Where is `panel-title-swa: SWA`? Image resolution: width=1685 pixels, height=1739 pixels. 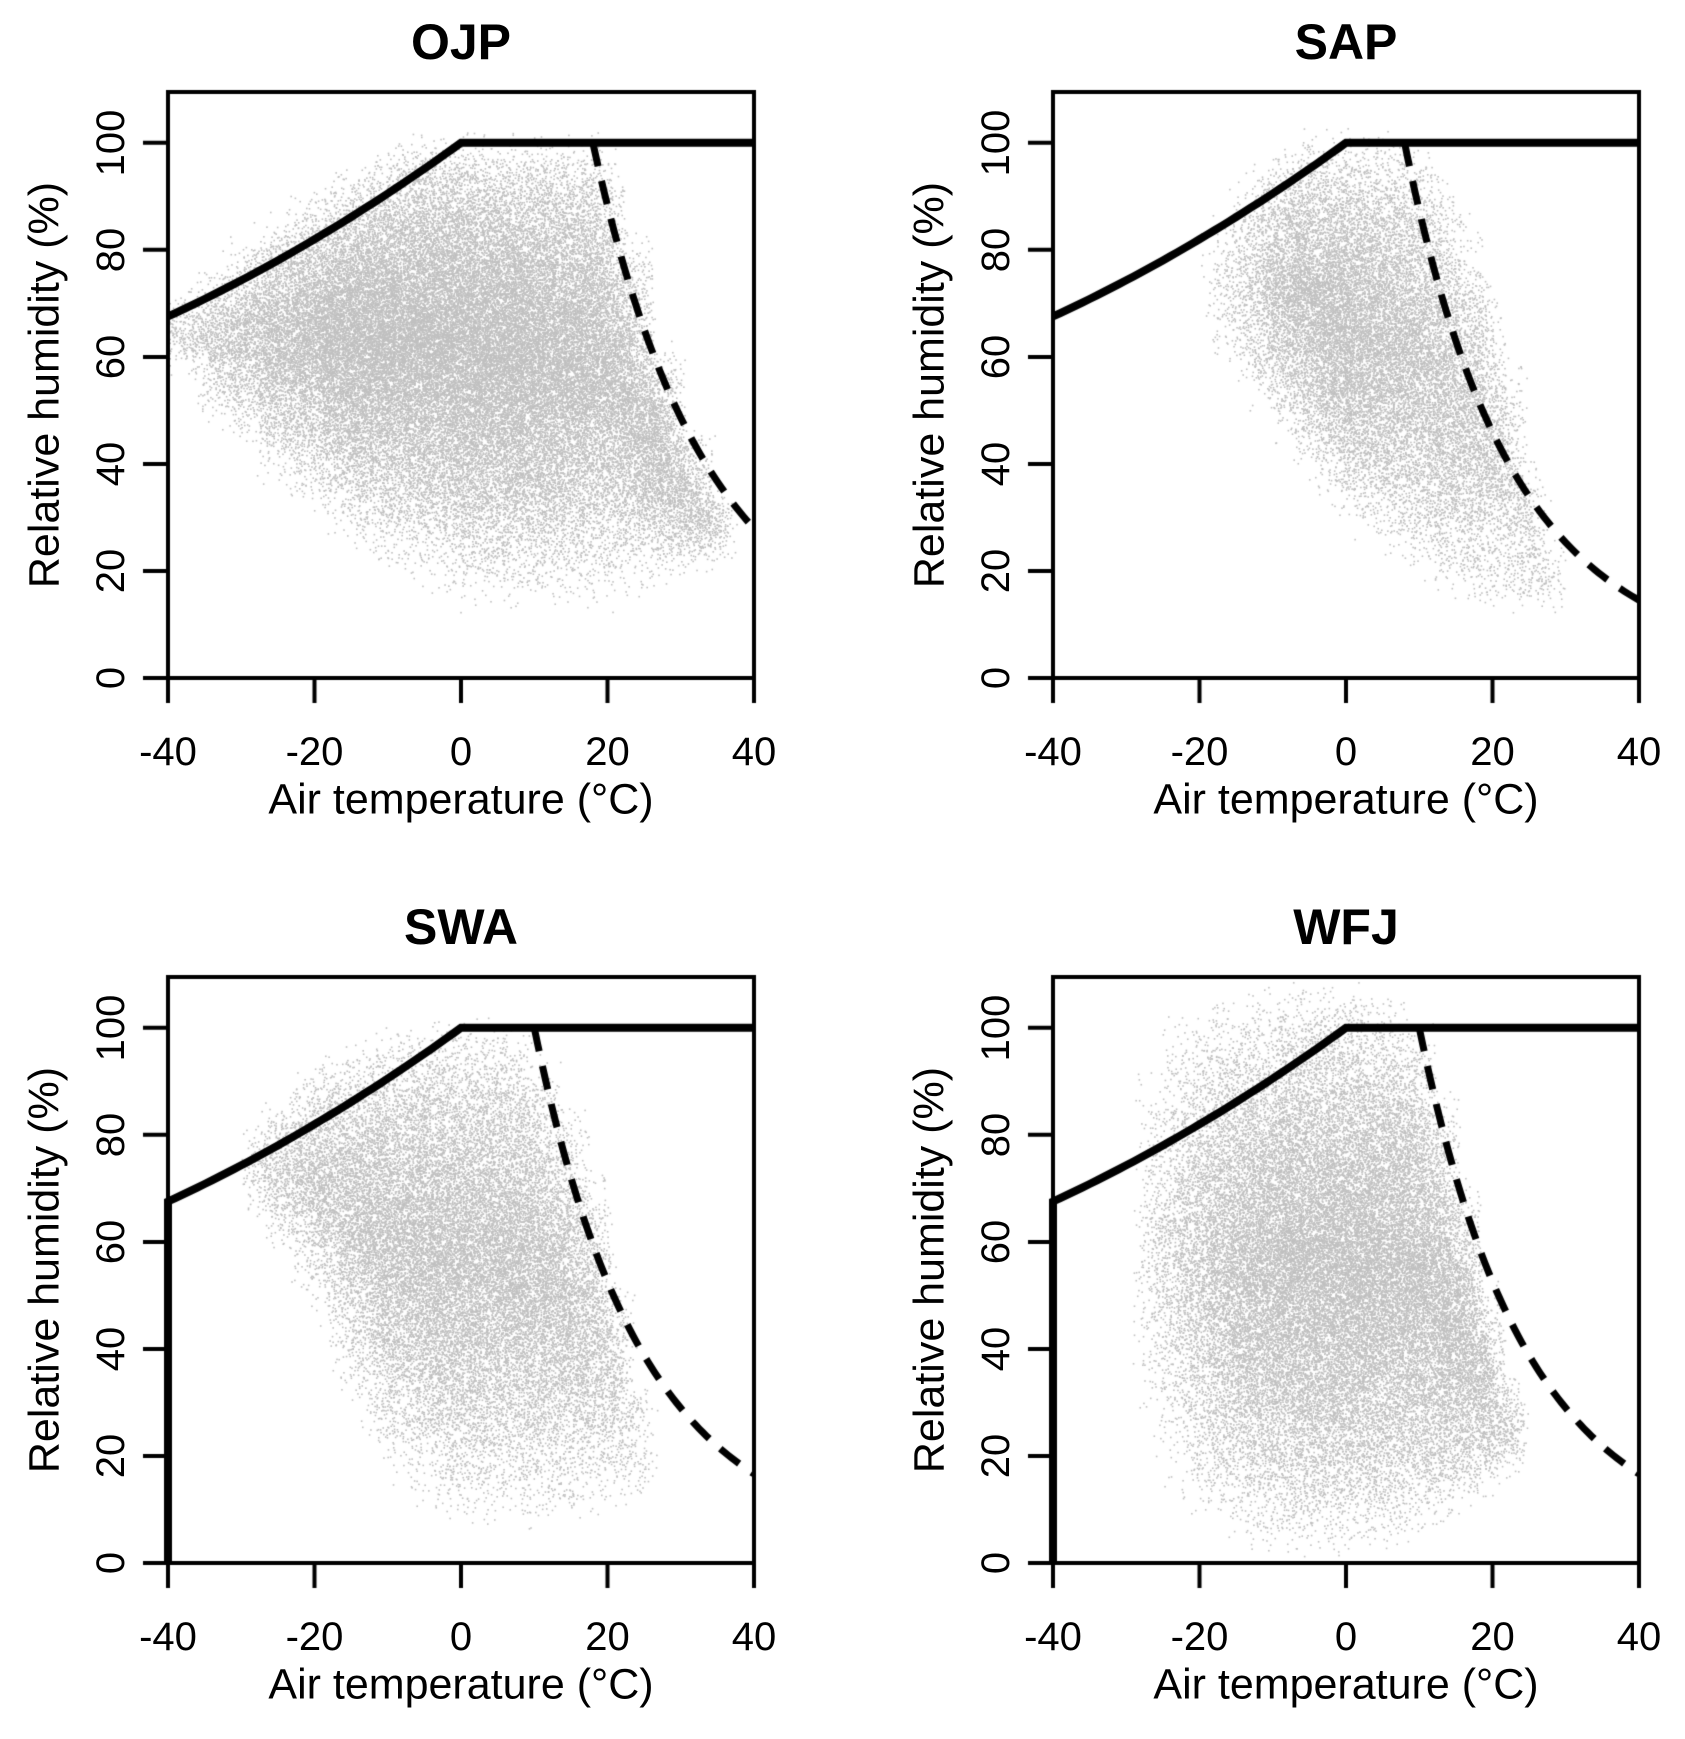
panel-title-swa: SWA is located at coordinates (461, 927).